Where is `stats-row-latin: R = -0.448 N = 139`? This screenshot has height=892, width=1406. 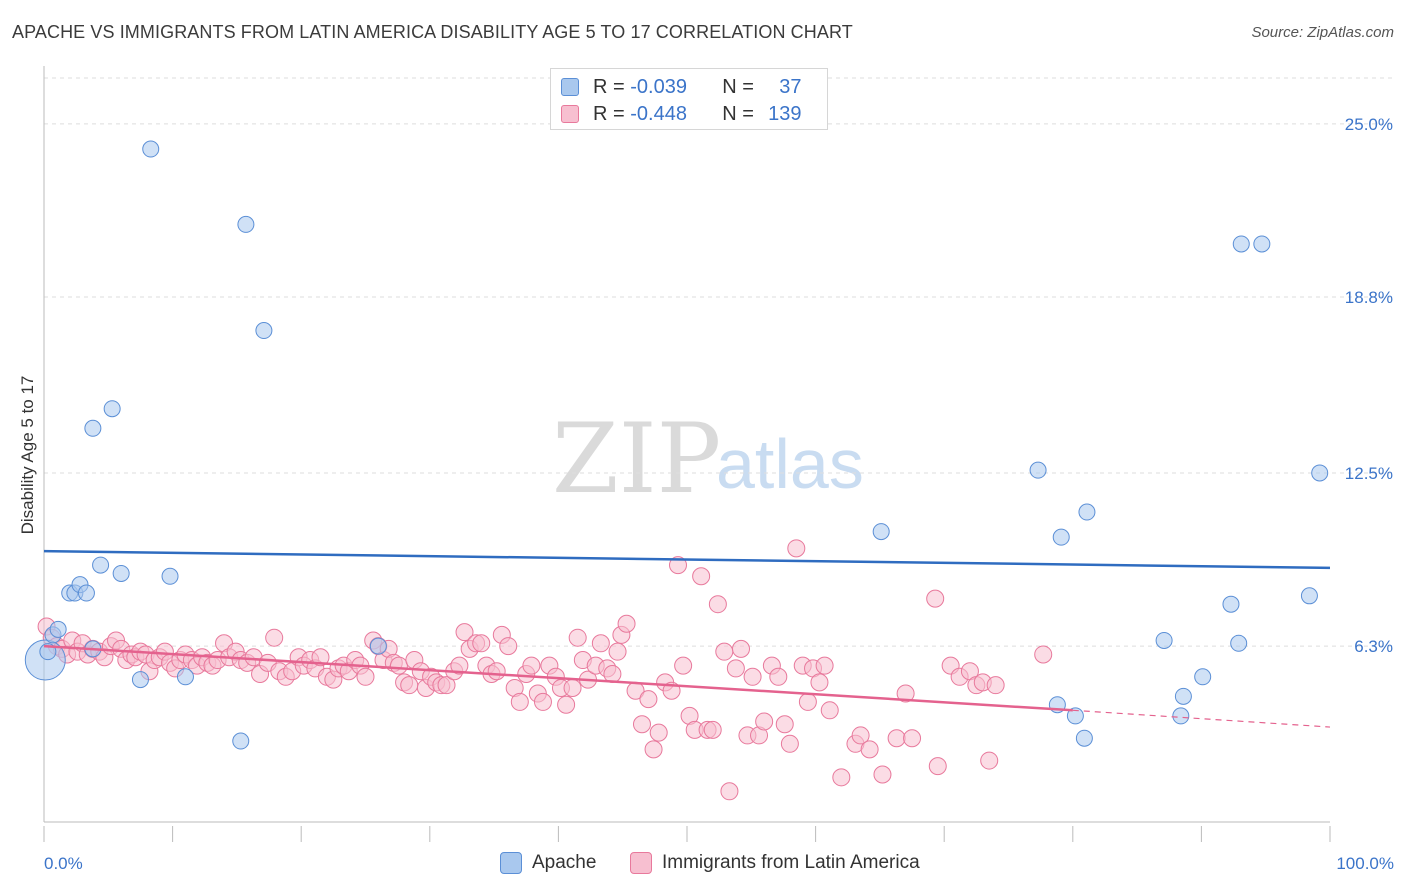
stats-row-latin: R = -0.448 N = 139 is located at coordinates (681, 114).